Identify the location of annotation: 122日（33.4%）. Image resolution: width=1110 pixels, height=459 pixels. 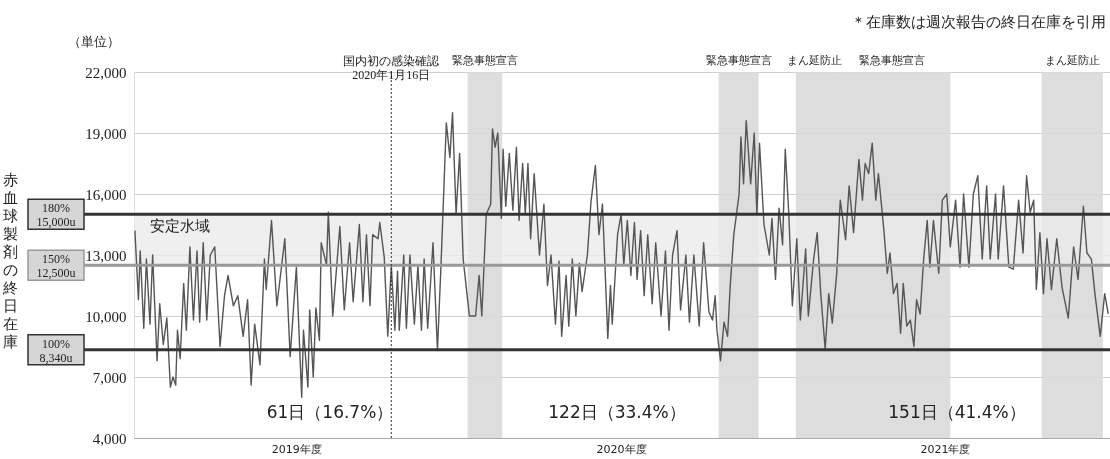
(617, 412).